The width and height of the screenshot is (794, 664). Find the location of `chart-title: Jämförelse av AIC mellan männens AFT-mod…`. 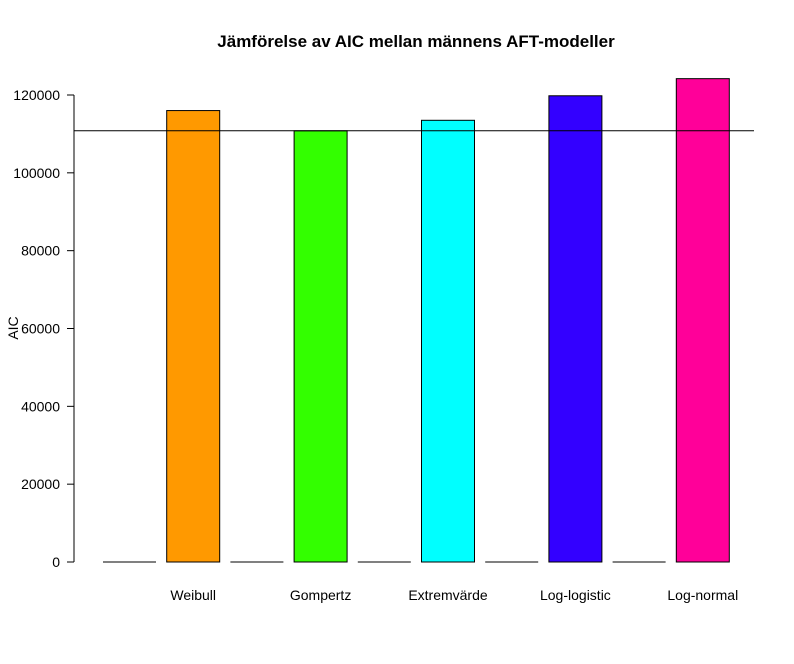

chart-title: Jämförelse av AIC mellan männens AFT-mod… is located at coordinates (416, 41).